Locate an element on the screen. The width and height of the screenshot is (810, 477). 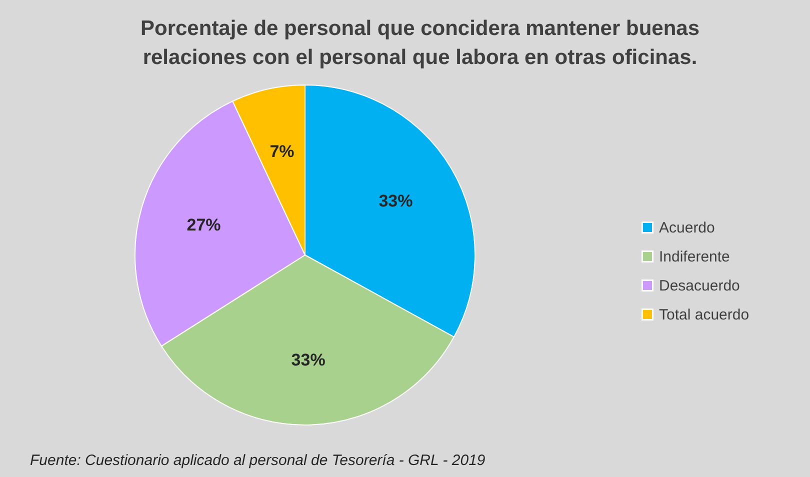
data-label: 7% is located at coordinates (282, 152).